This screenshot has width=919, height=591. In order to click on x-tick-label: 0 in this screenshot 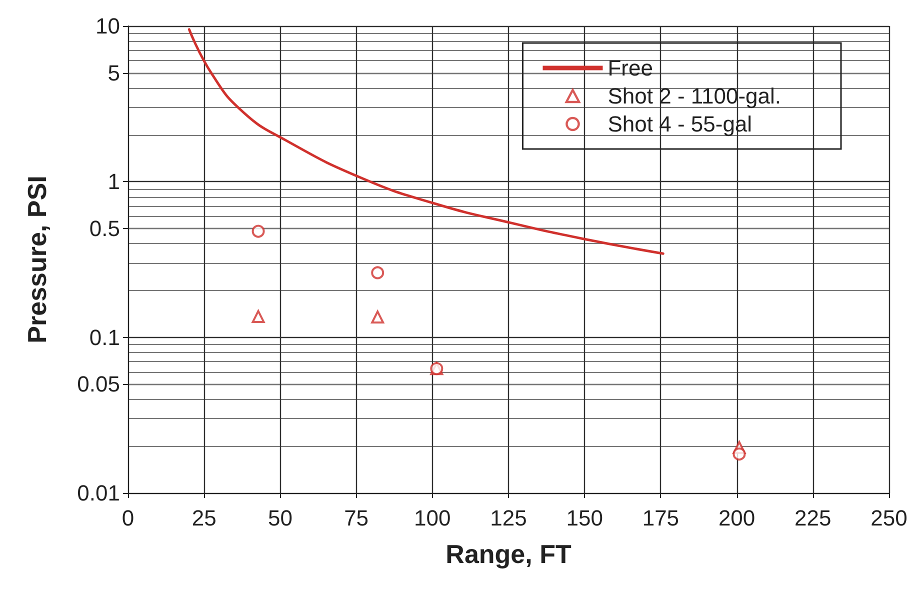, I will do `click(128, 518)`.